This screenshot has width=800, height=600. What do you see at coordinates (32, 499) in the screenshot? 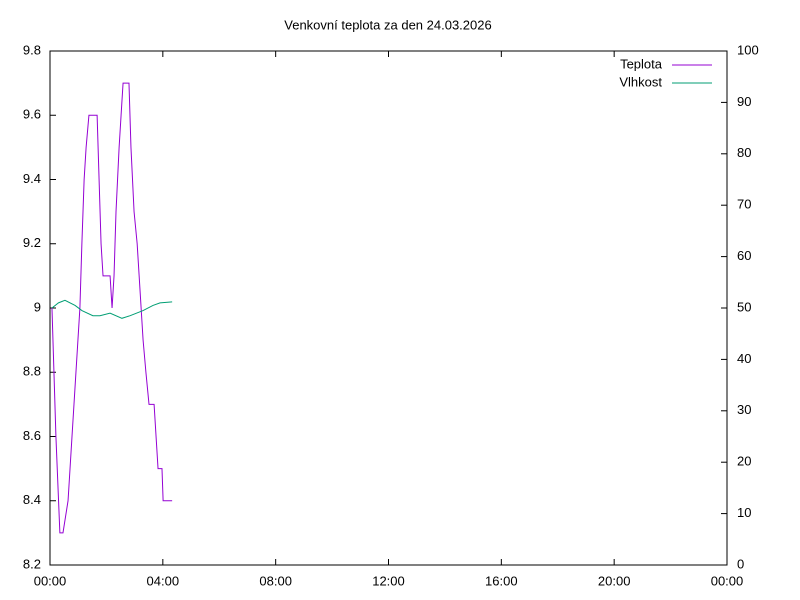
I see `y-tick-label: 8.4` at bounding box center [32, 499].